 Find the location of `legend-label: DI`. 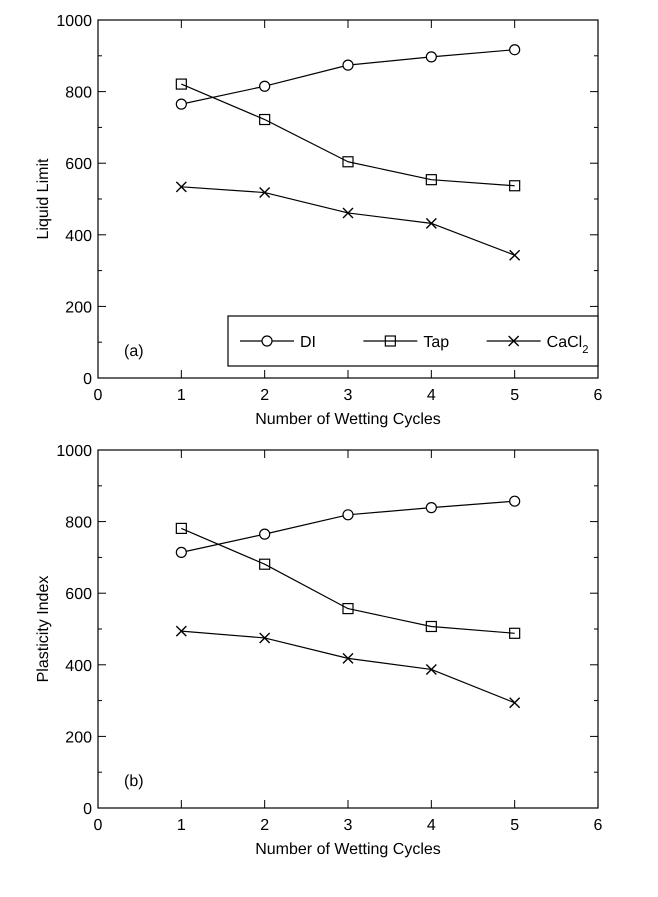

legend-label: DI is located at coordinates (308, 342).